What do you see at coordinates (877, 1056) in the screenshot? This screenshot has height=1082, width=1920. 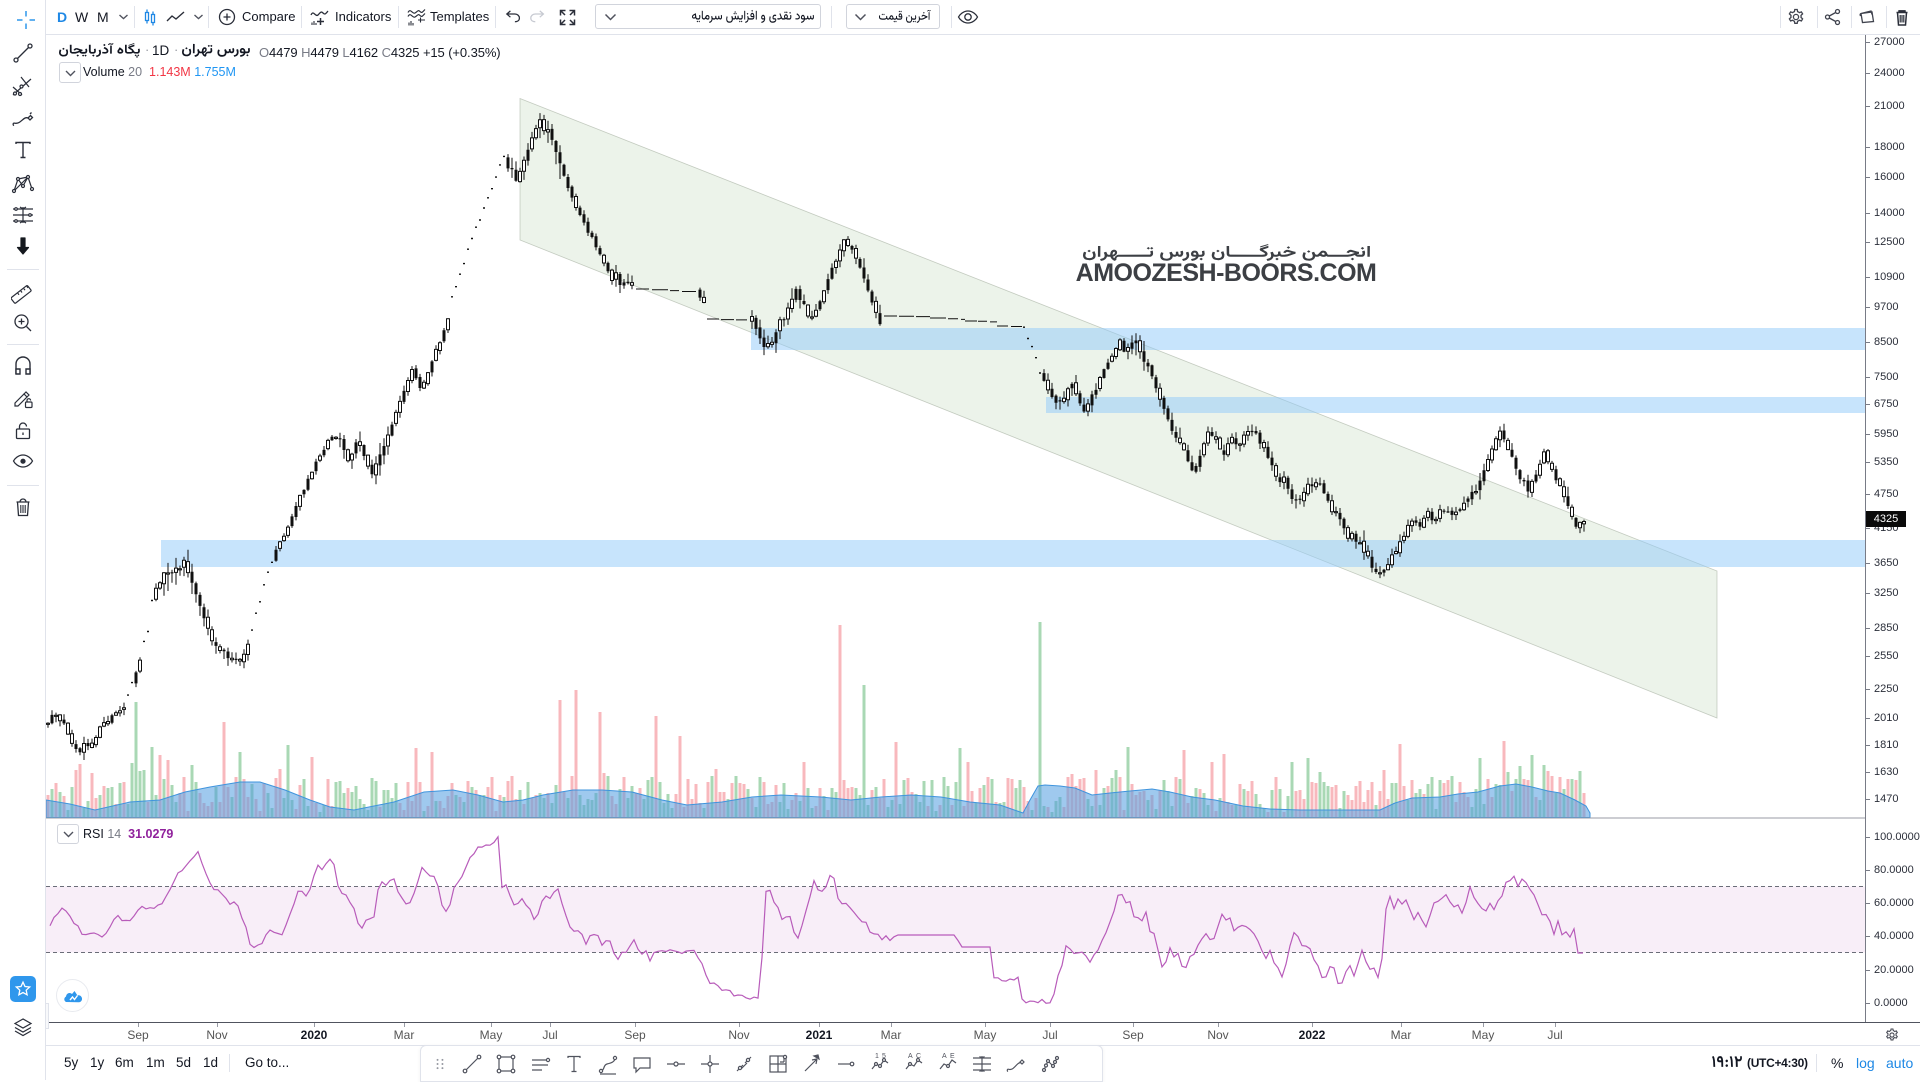 I see `svg-text: 1` at bounding box center [877, 1056].